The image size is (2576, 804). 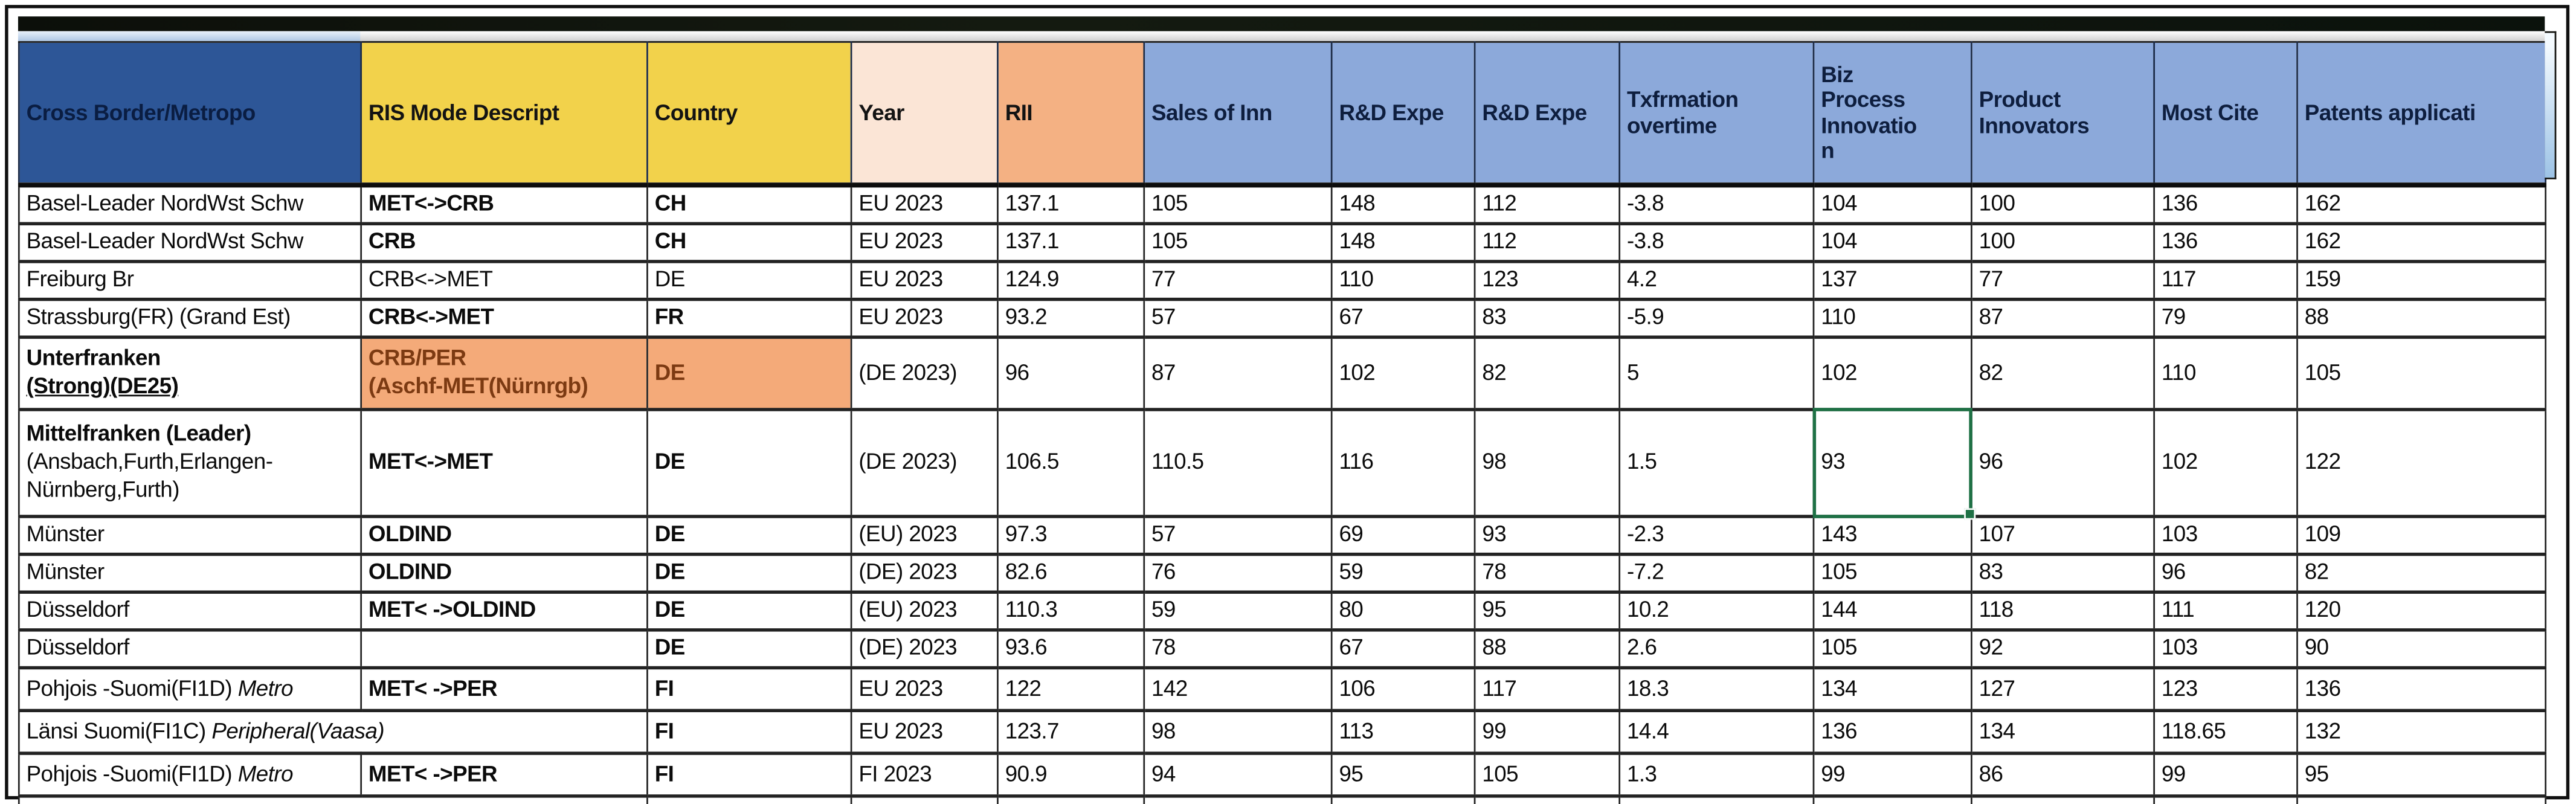 What do you see at coordinates (504, 649) in the screenshot?
I see `cell-mode` at bounding box center [504, 649].